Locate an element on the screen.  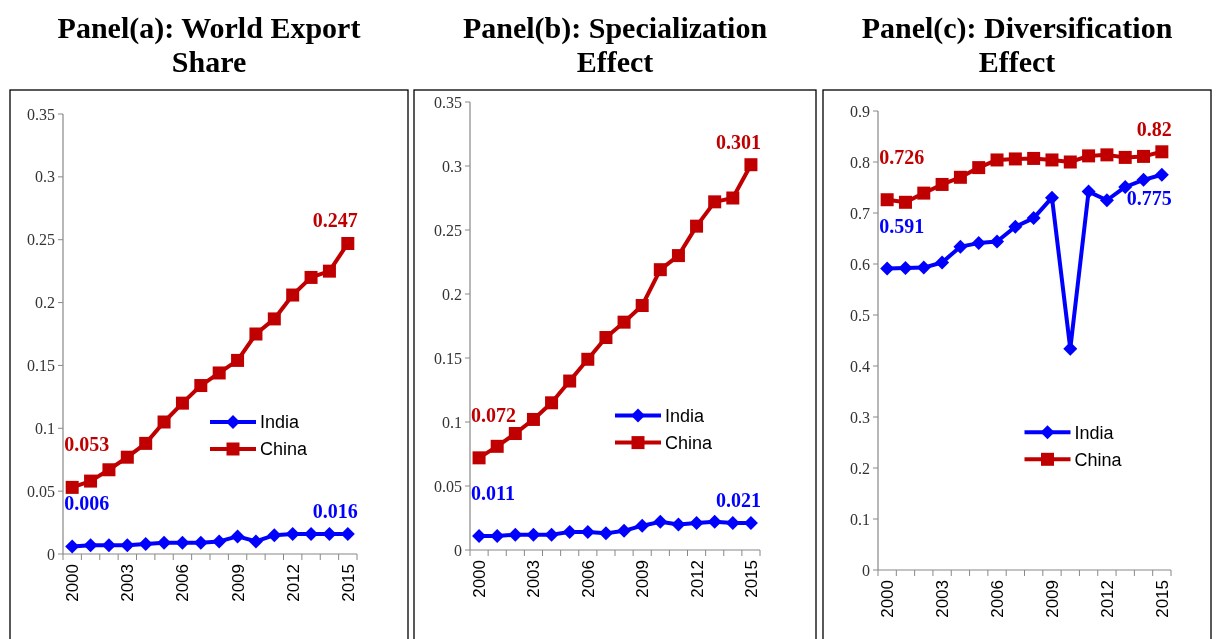
y-tick-label: 0.4 is located at coordinates (860, 366).